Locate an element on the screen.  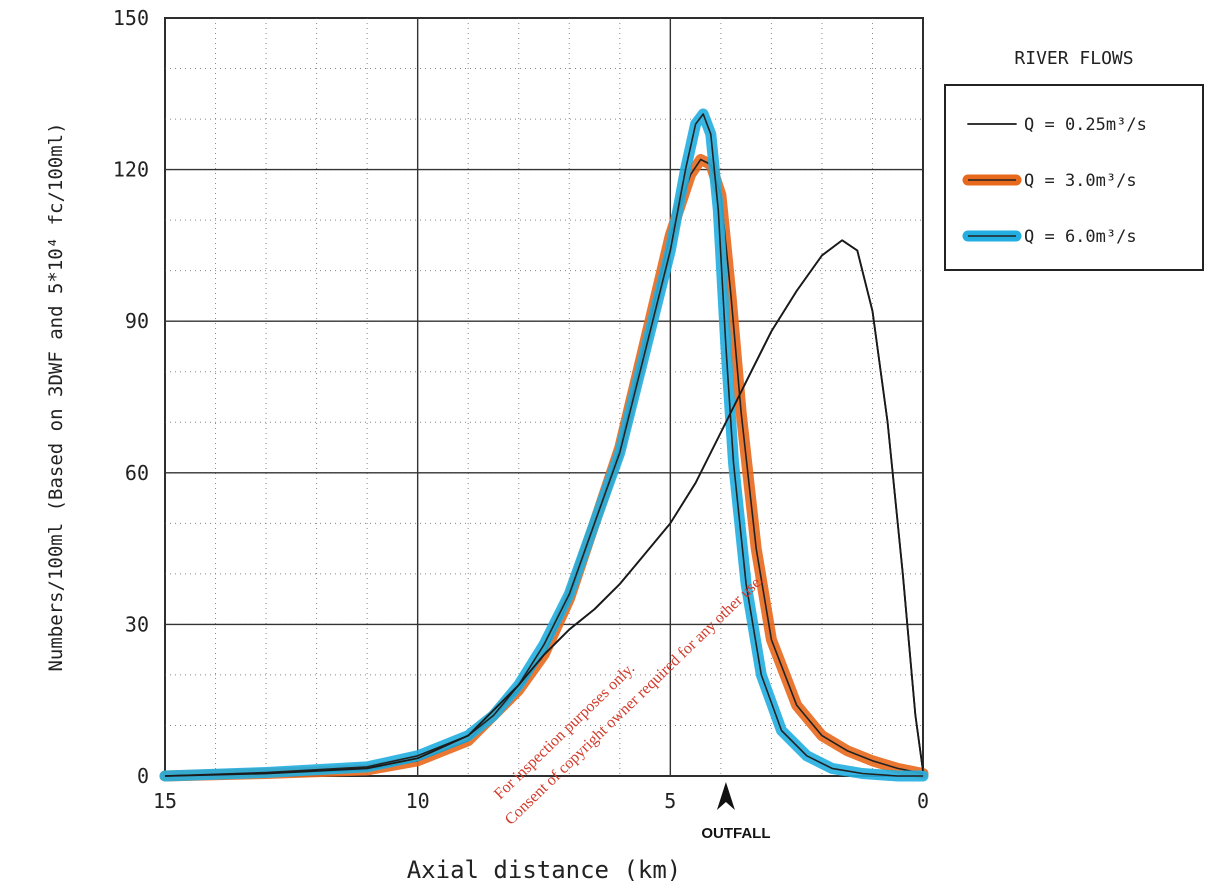
y-tick-label: 150 is located at coordinates (131, 18).